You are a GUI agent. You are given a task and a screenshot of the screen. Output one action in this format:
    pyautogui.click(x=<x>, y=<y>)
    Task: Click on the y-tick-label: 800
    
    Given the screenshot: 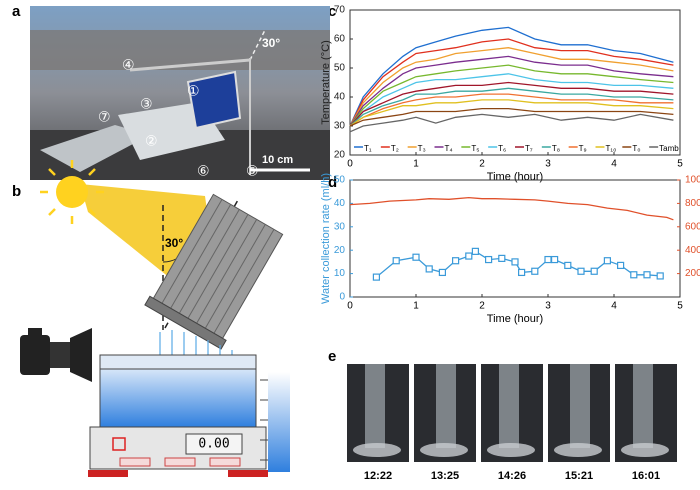 What is the action you would take?
    pyautogui.click(x=692, y=203)
    